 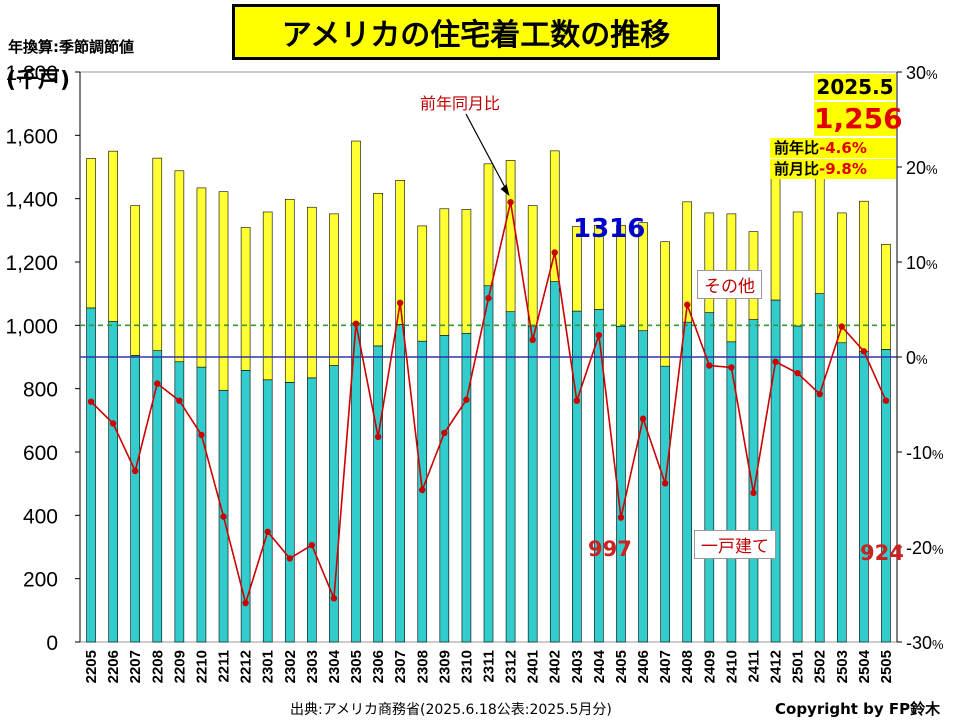 I want to click on x-tick-label: 2212, so click(x=246, y=666).